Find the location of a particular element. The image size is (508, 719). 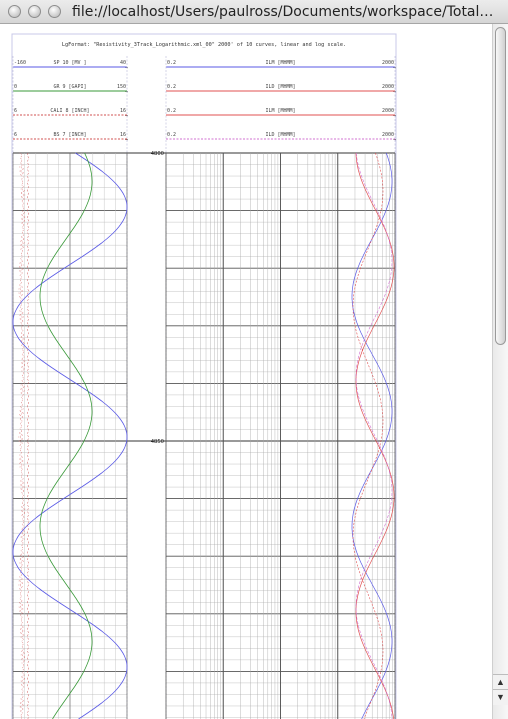

curve-bs is located at coordinates (28, 435).